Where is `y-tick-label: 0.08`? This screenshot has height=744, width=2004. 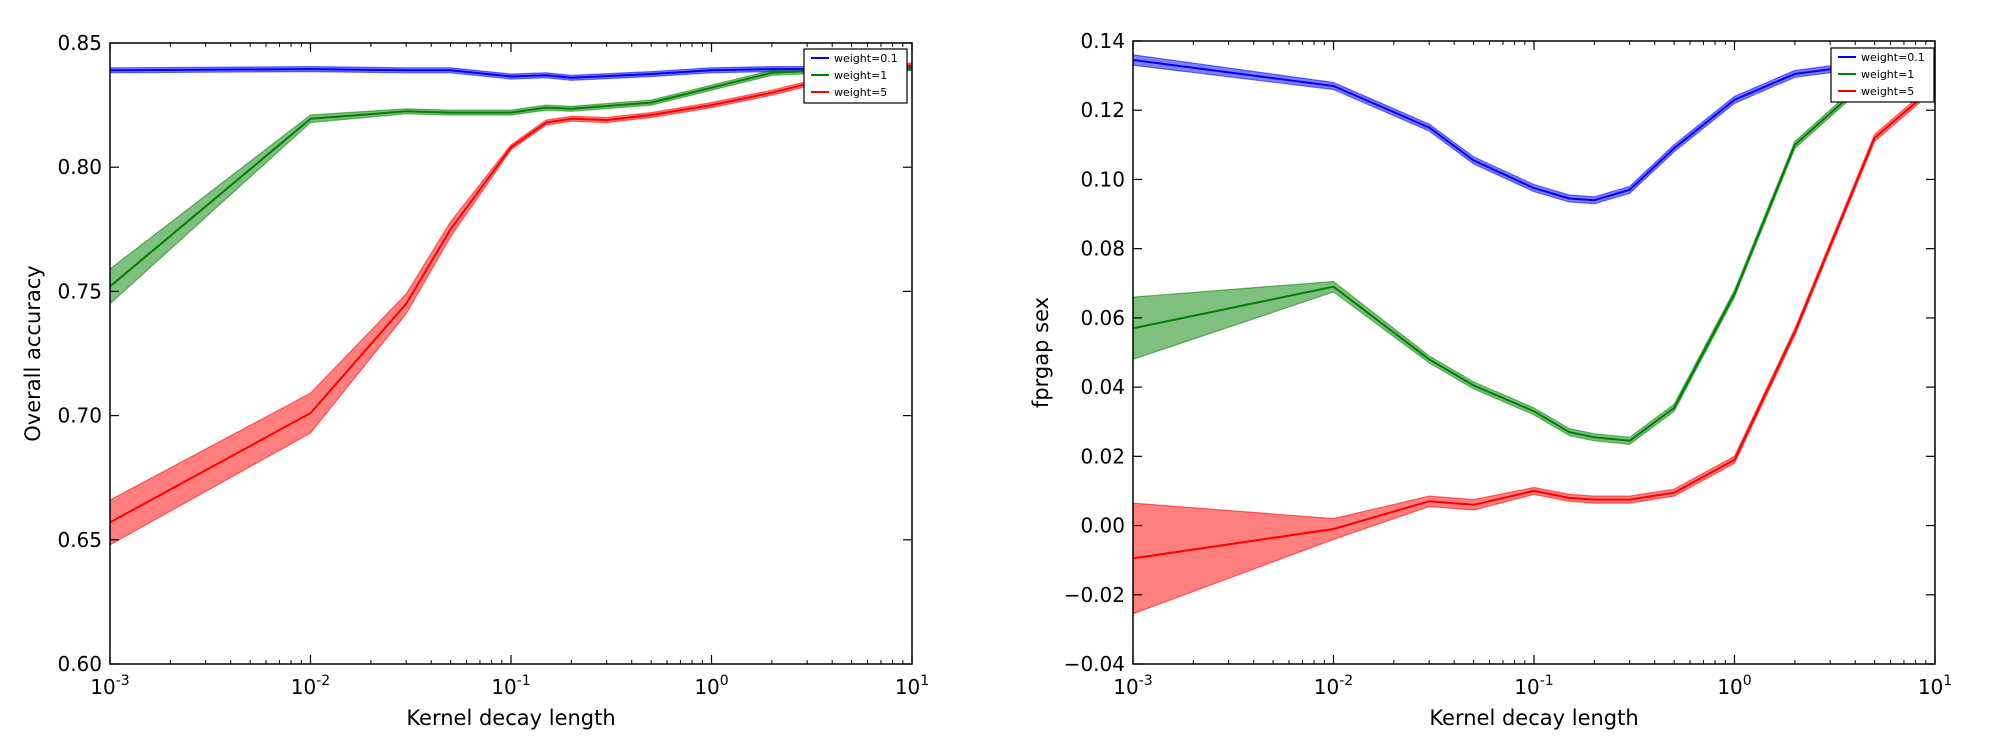 y-tick-label: 0.08 is located at coordinates (1102, 249).